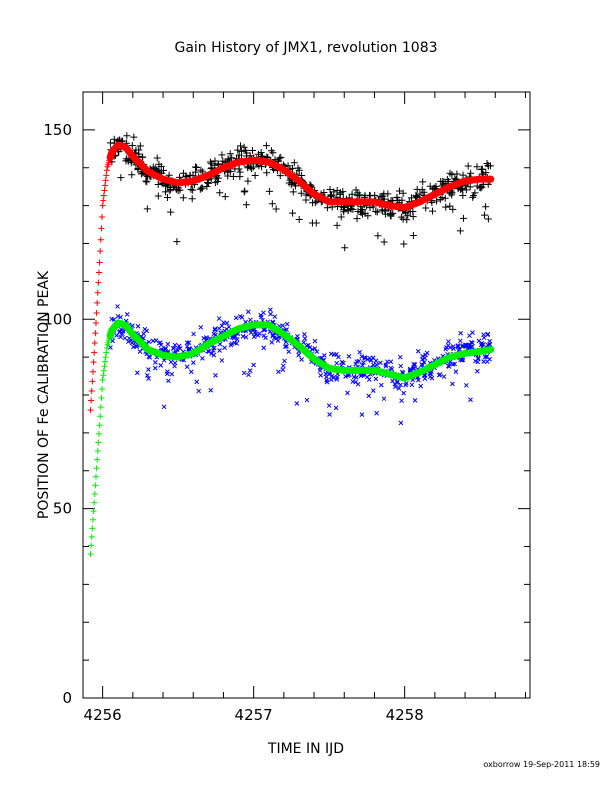 The height and width of the screenshot is (792, 612). I want to click on y-tick-label: 0, so click(67, 698).